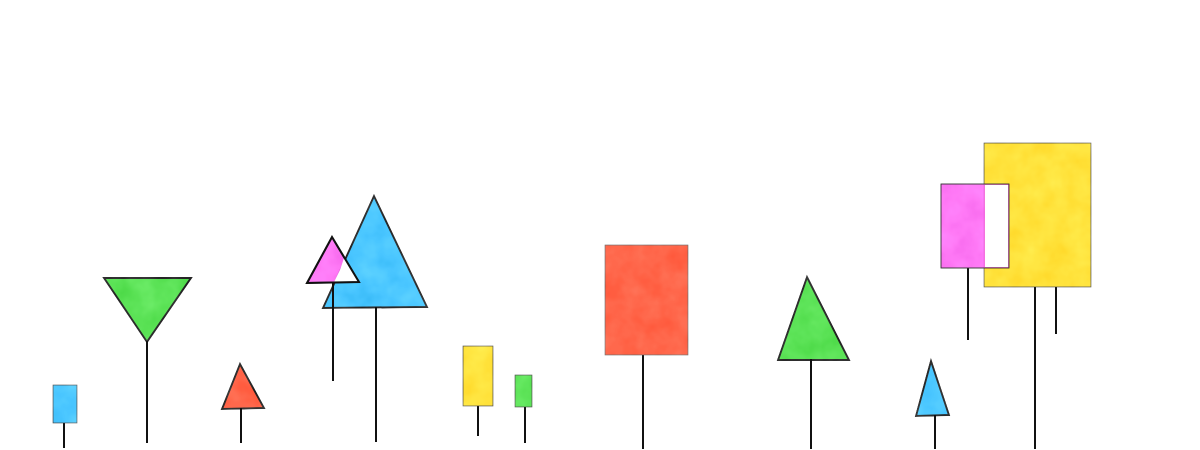 The height and width of the screenshot is (450, 1200). I want to click on small-cyan-square-sign, so click(65, 416).